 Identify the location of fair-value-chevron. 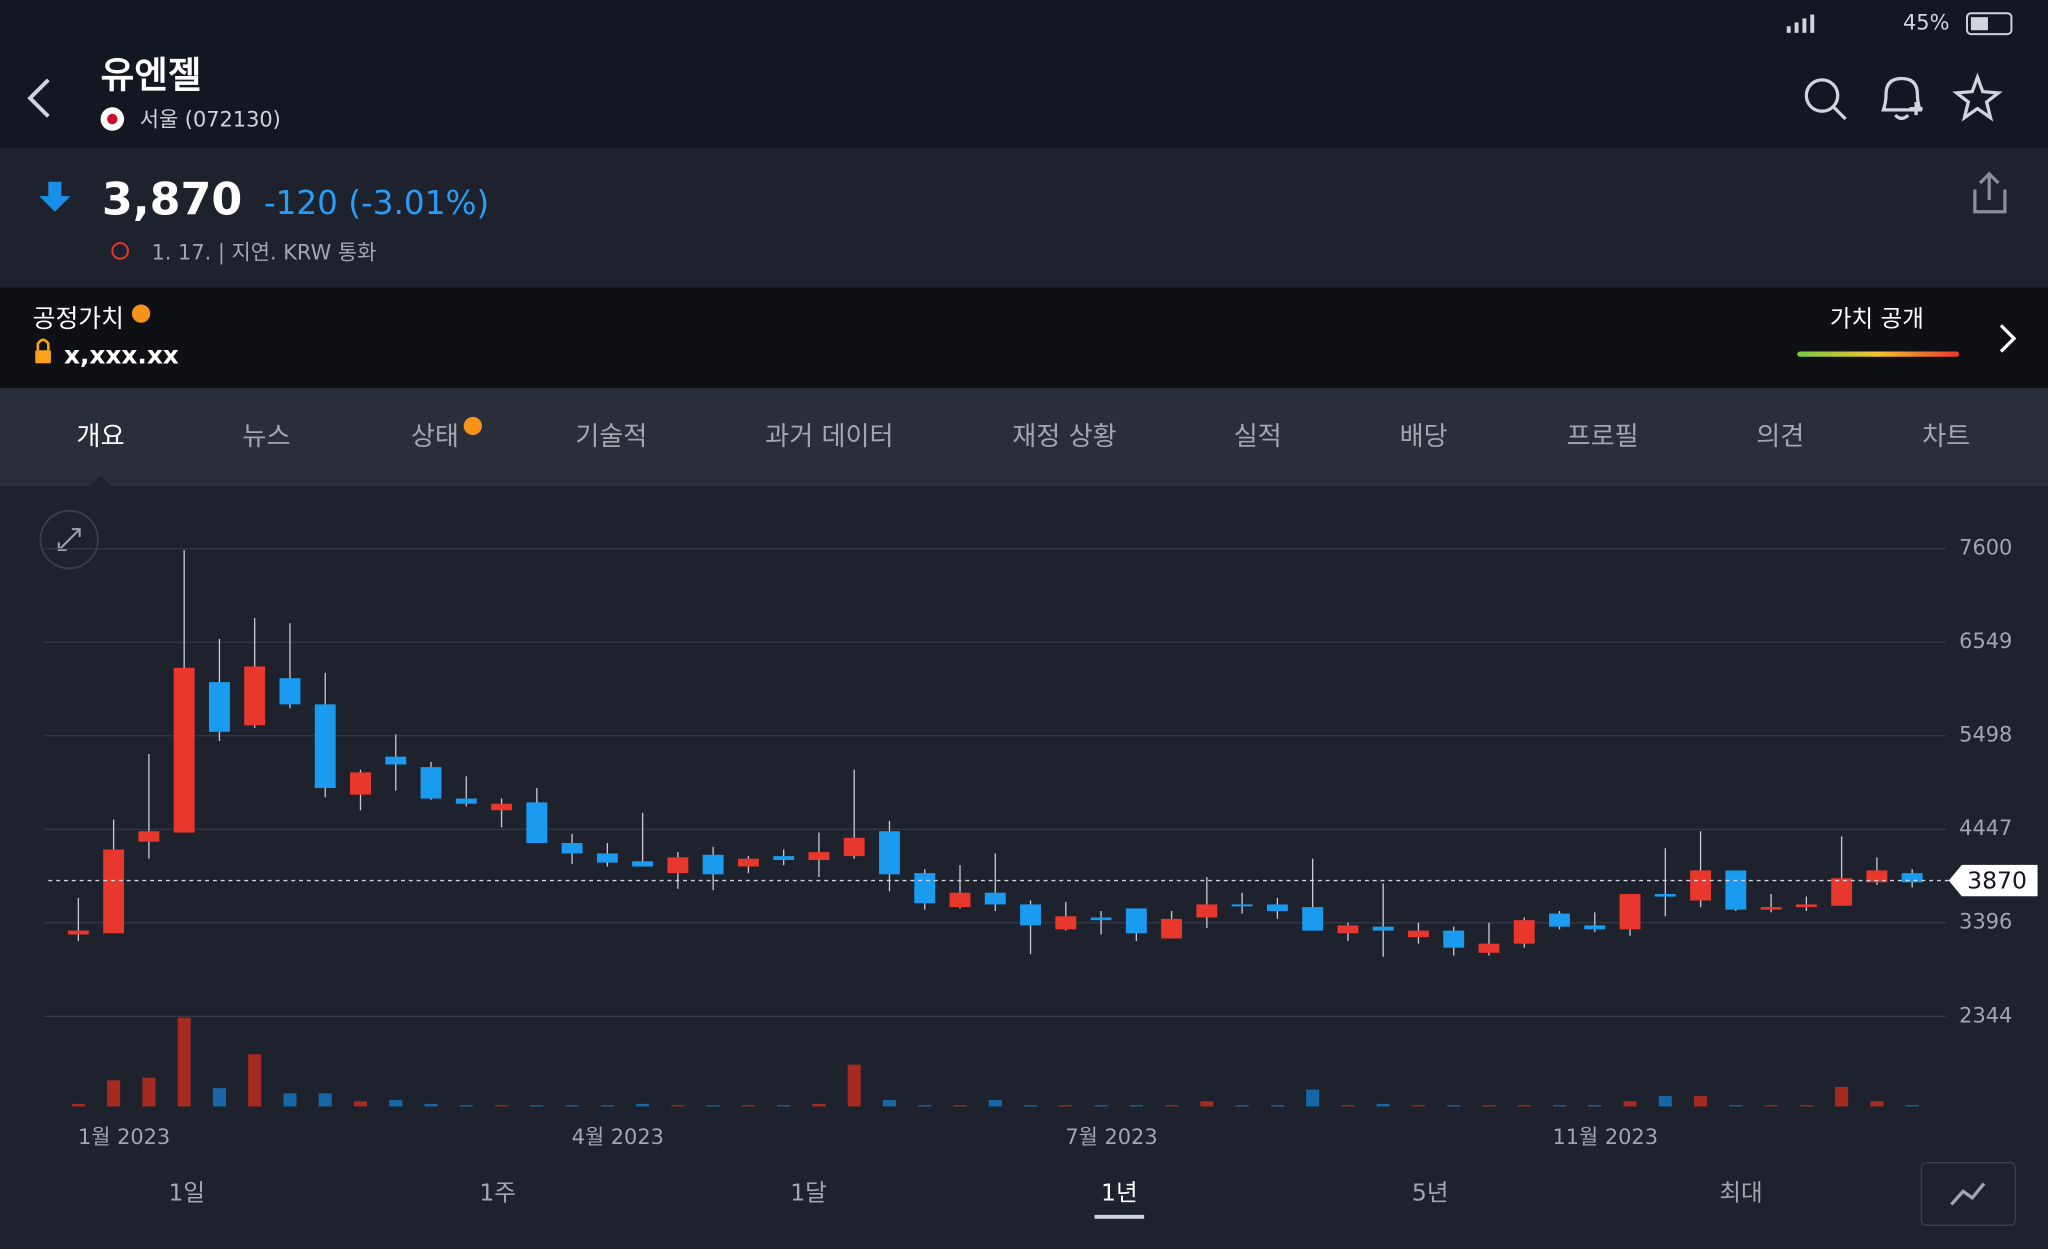
(2008, 338).